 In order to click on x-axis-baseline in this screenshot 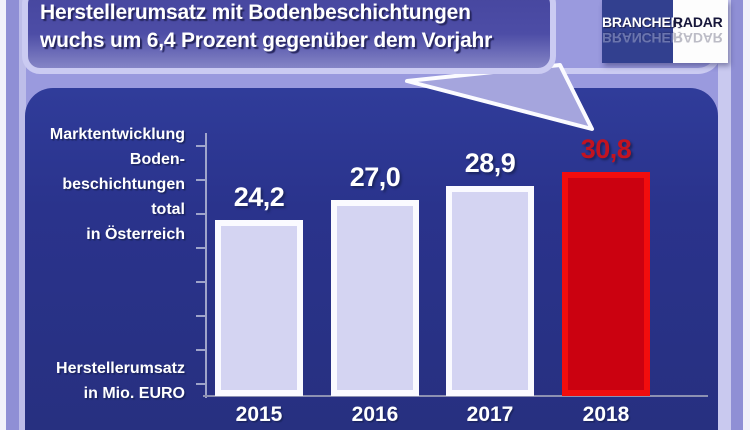, I will do `click(455, 396)`.